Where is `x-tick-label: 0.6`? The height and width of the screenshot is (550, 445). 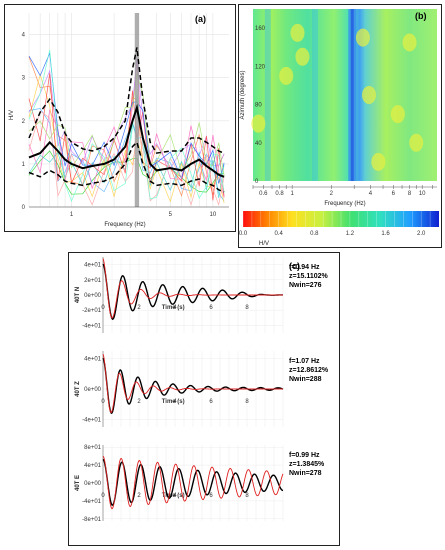 x-tick-label: 0.6 is located at coordinates (263, 194).